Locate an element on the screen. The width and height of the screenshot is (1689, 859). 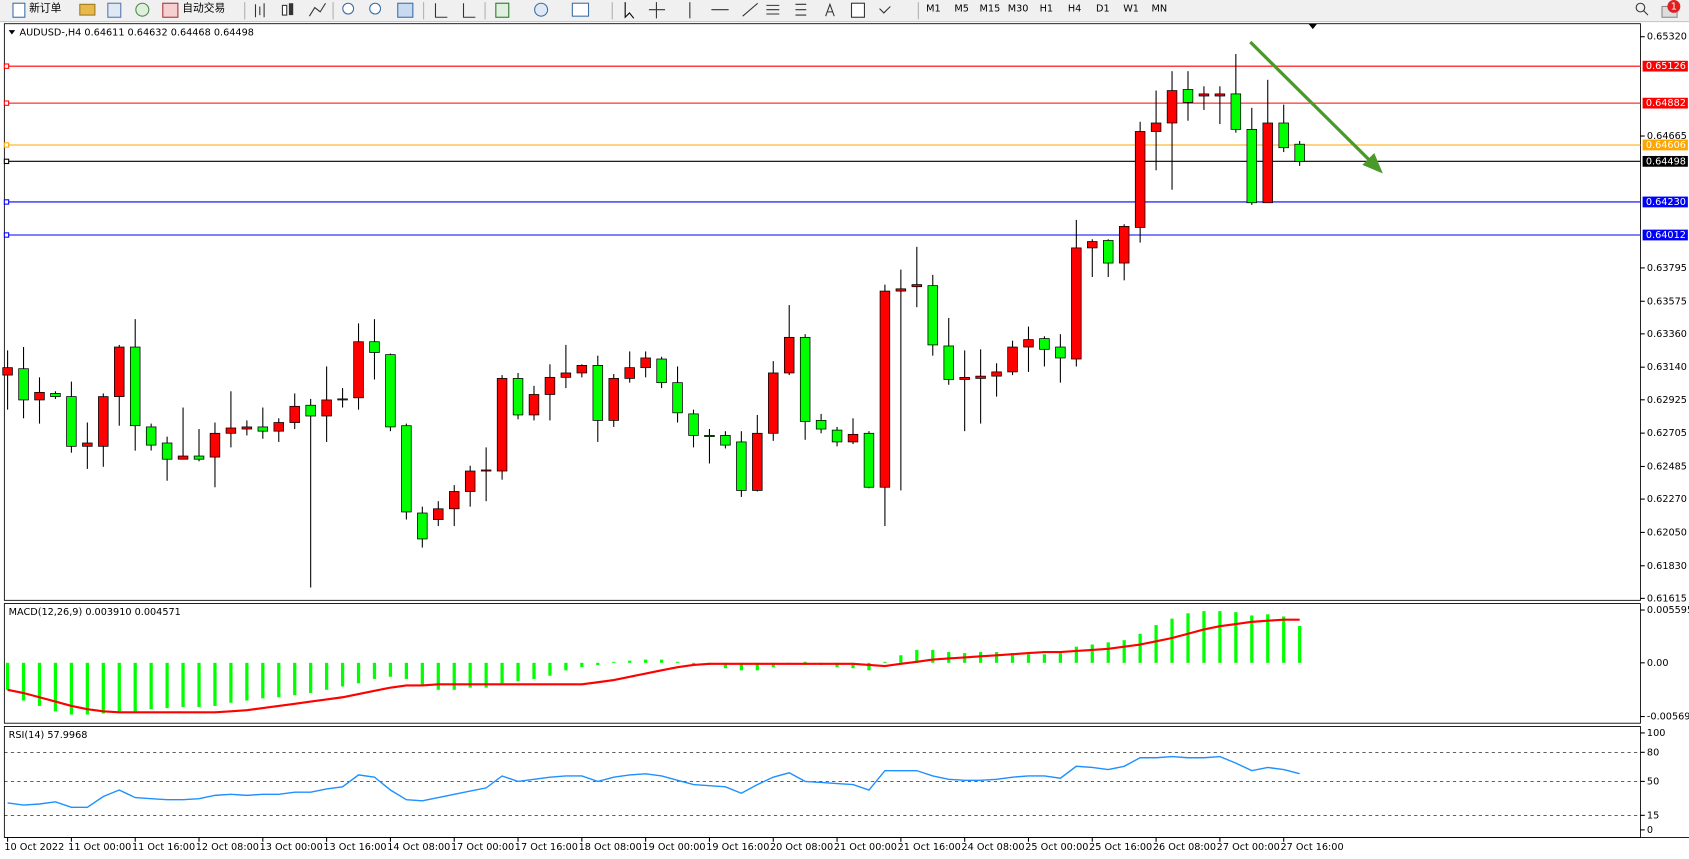
x-tick-label: 25 Oct 16:00 is located at coordinates (1120, 847).